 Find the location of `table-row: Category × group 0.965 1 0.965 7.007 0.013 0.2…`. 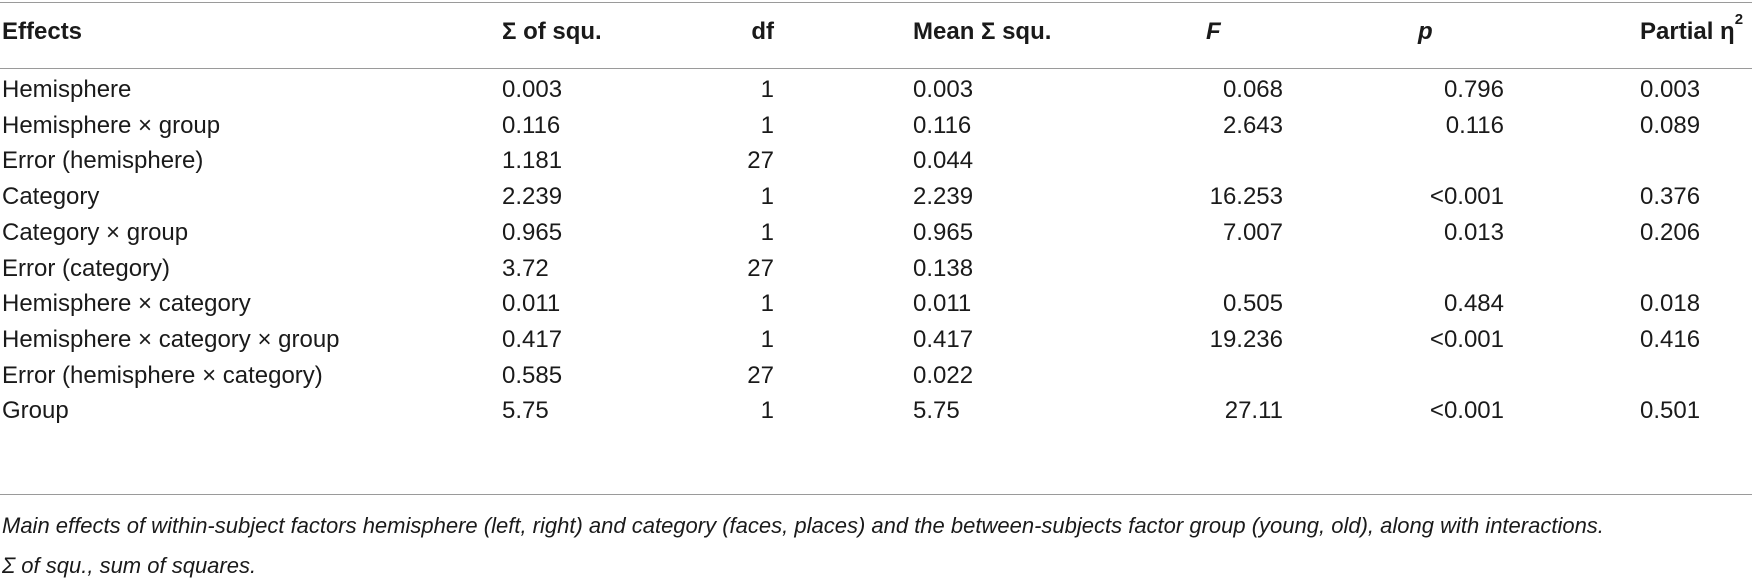

table-row: Category × group 0.965 1 0.965 7.007 0.013 0.2… is located at coordinates (876, 233).